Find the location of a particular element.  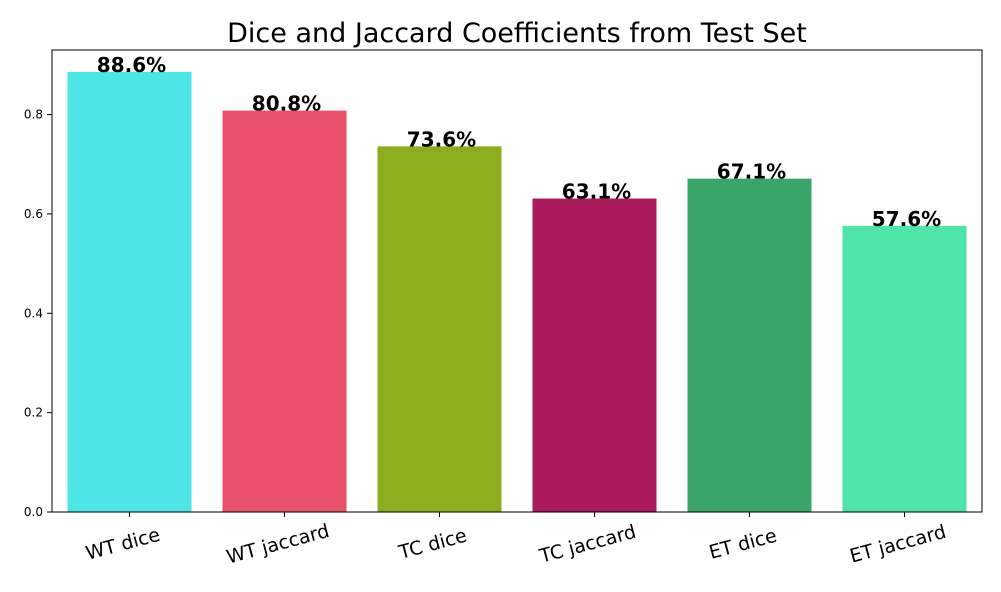

data-label: 67.1% is located at coordinates (751, 172).